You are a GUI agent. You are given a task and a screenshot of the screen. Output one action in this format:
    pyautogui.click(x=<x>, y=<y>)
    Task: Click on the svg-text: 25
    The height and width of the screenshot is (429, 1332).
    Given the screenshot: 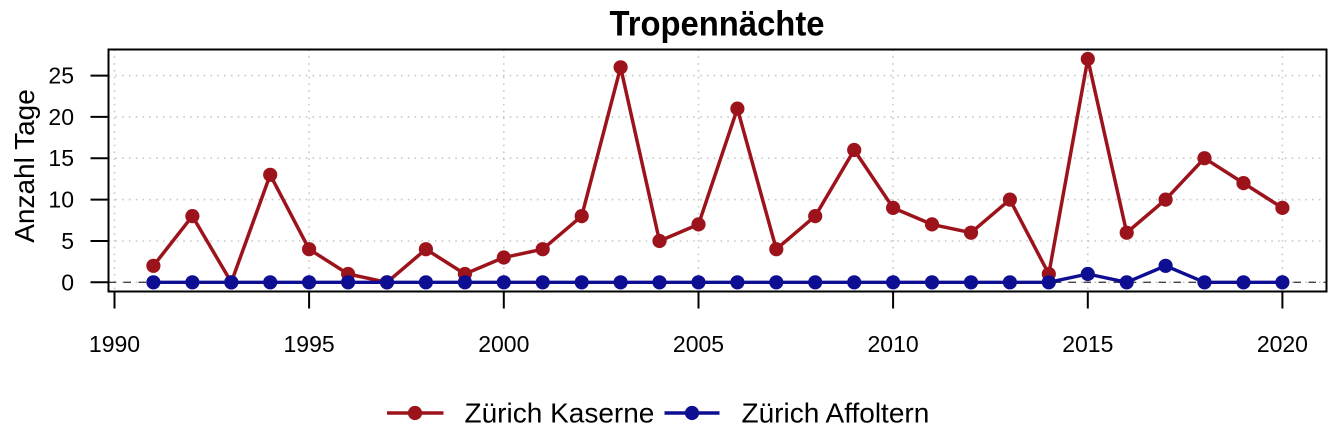 What is the action you would take?
    pyautogui.click(x=61, y=76)
    